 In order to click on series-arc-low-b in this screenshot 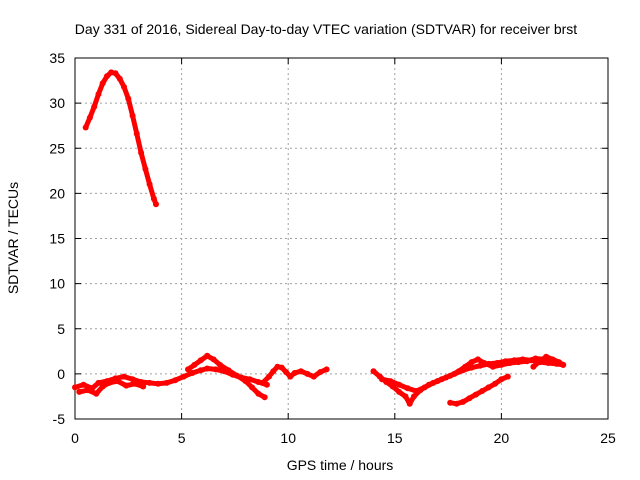, I will do `click(111, 387)`.